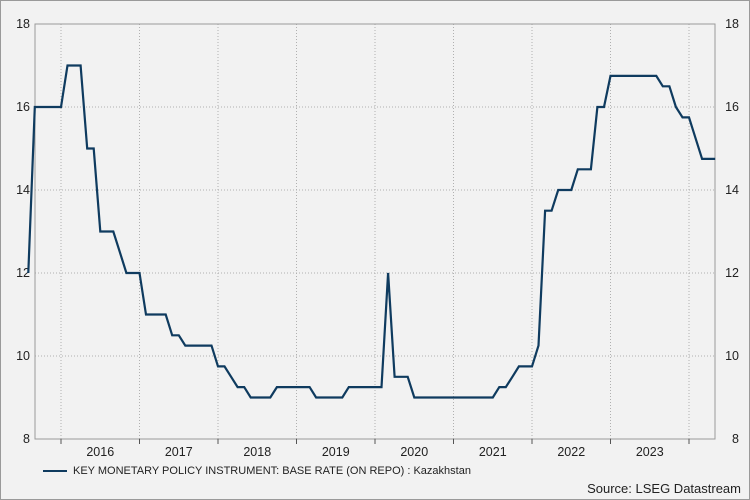 This screenshot has height=500, width=750. Describe the element at coordinates (100, 452) in the screenshot. I see `x-tick-label: 2016` at that location.